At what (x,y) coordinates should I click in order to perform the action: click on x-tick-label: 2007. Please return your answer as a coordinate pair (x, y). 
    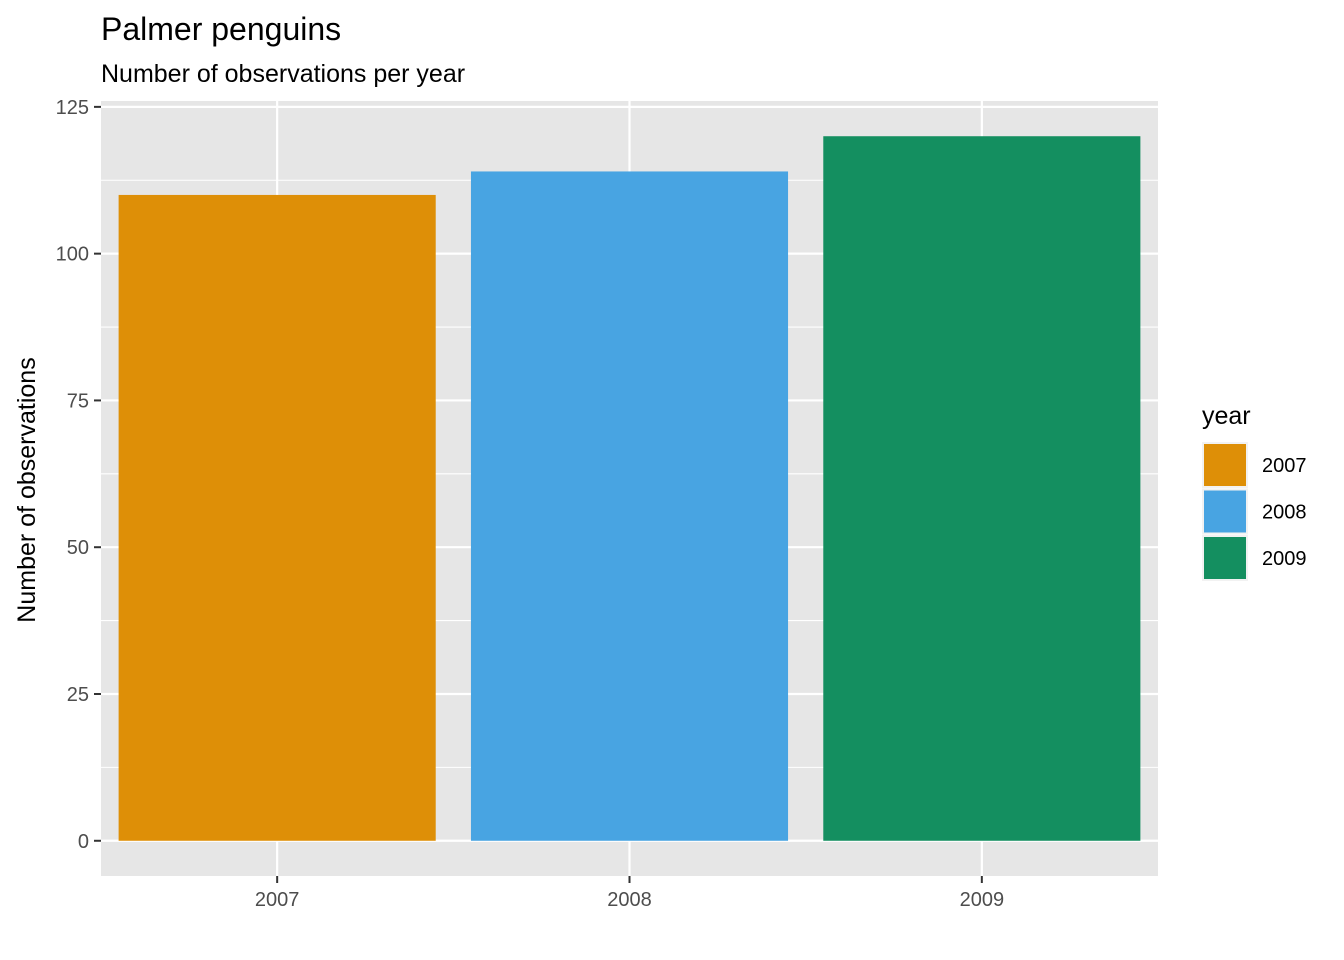
    Looking at the image, I should click on (277, 900).